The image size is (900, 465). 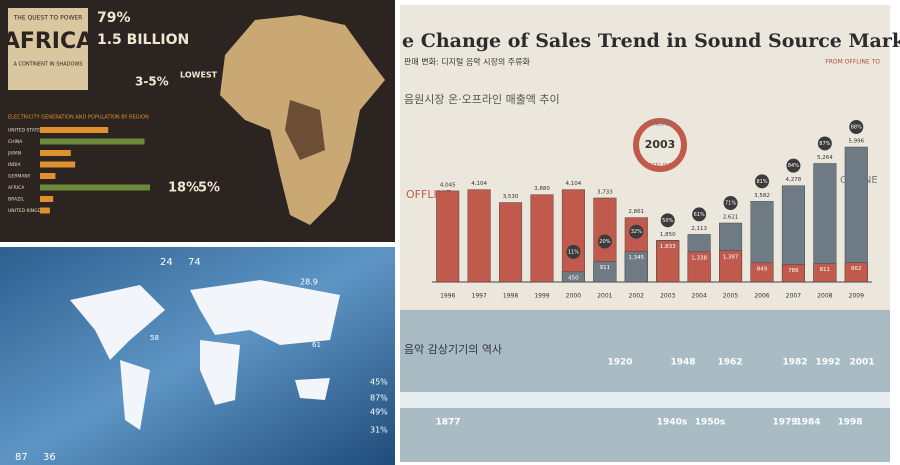 What do you see at coordinates (605, 192) in the screenshot?
I see `value-label: 3,733` at bounding box center [605, 192].